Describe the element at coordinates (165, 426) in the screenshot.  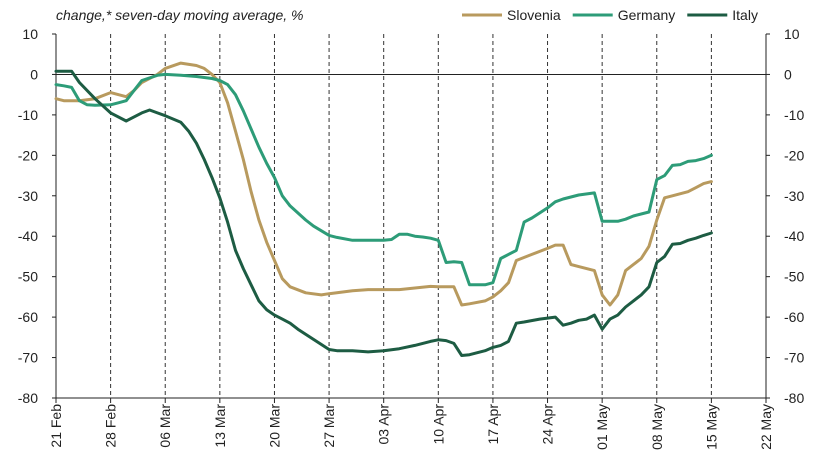
I see `x-tick-label: 06 Mar` at that location.